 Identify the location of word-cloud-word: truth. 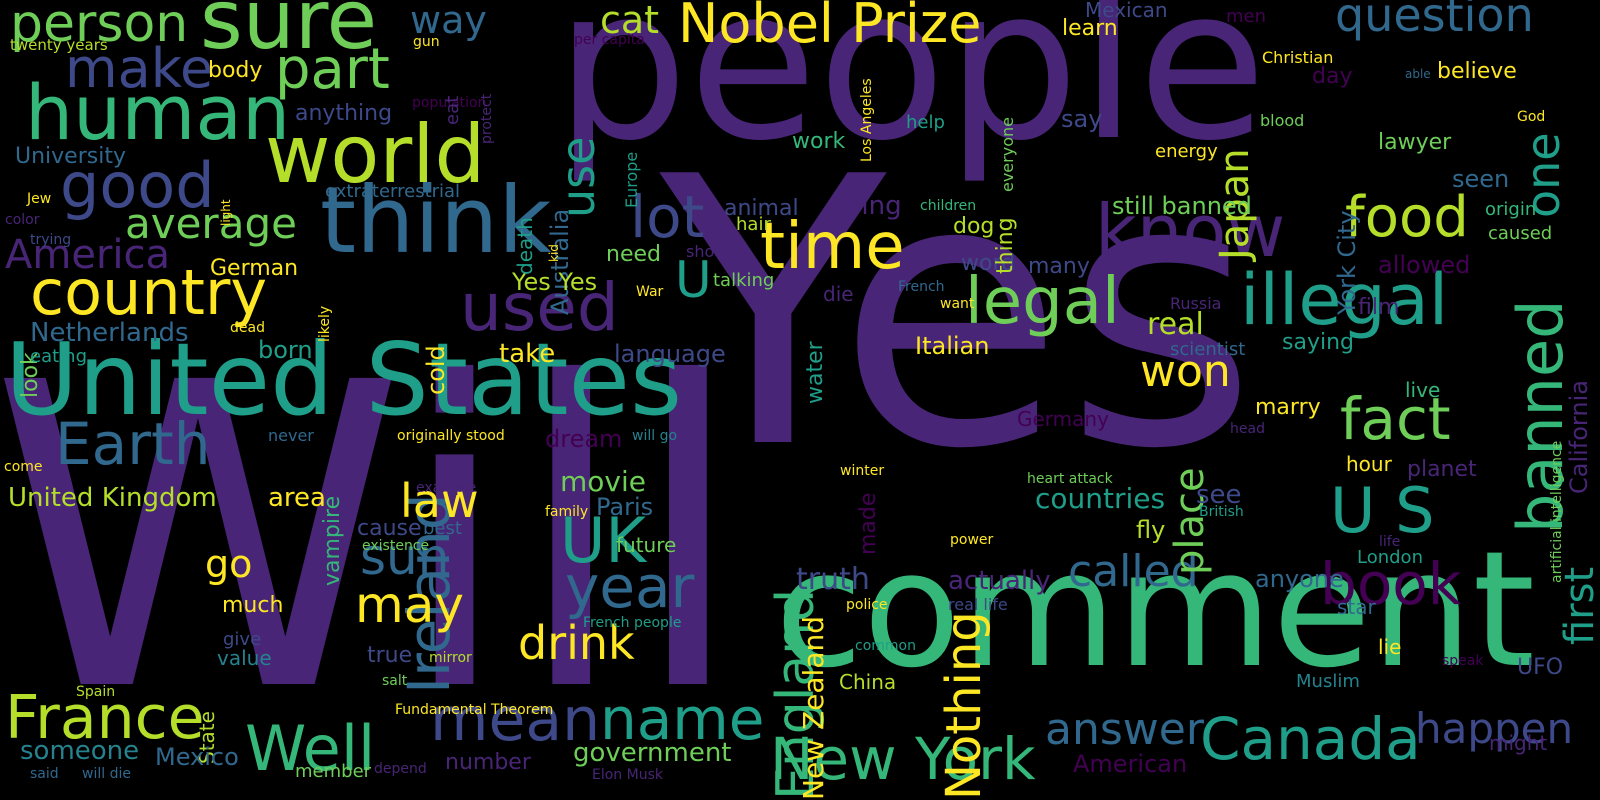
(833, 579).